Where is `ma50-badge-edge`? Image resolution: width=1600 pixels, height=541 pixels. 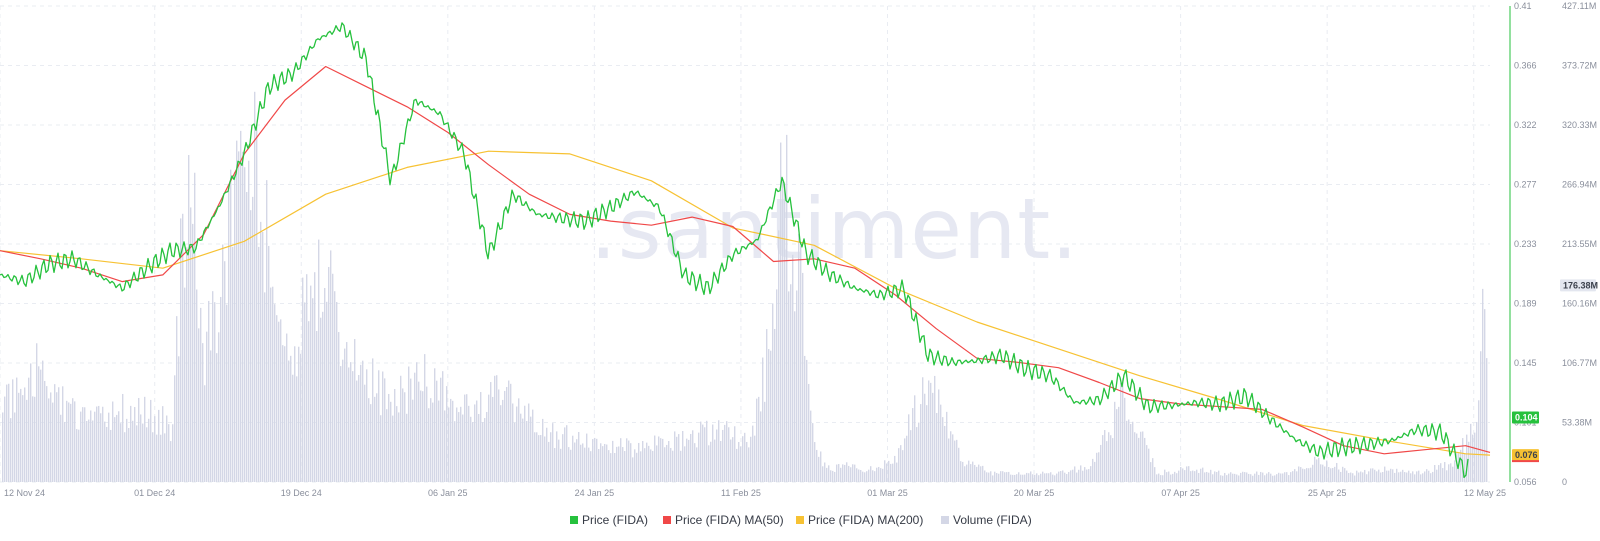 ma50-badge-edge is located at coordinates (1525, 461).